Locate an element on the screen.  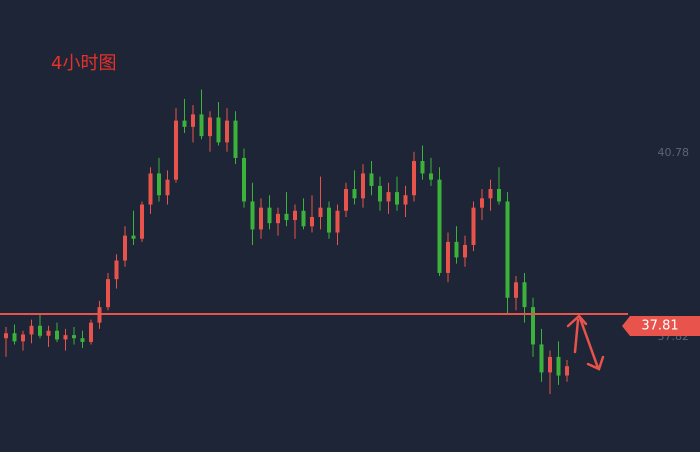
chart-title: 4小时图 is located at coordinates (83, 63).